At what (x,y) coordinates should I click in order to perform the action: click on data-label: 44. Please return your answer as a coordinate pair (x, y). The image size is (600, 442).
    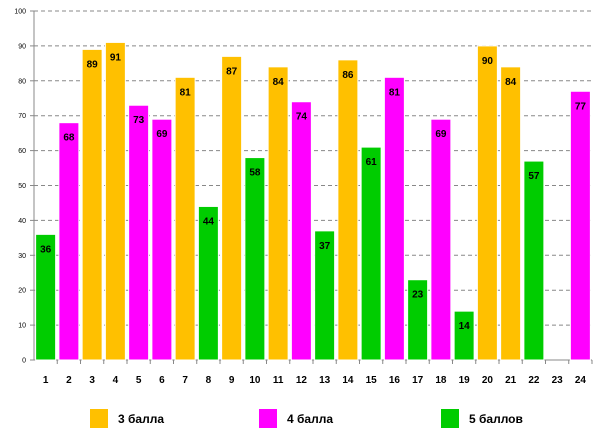
    Looking at the image, I should click on (209, 221).